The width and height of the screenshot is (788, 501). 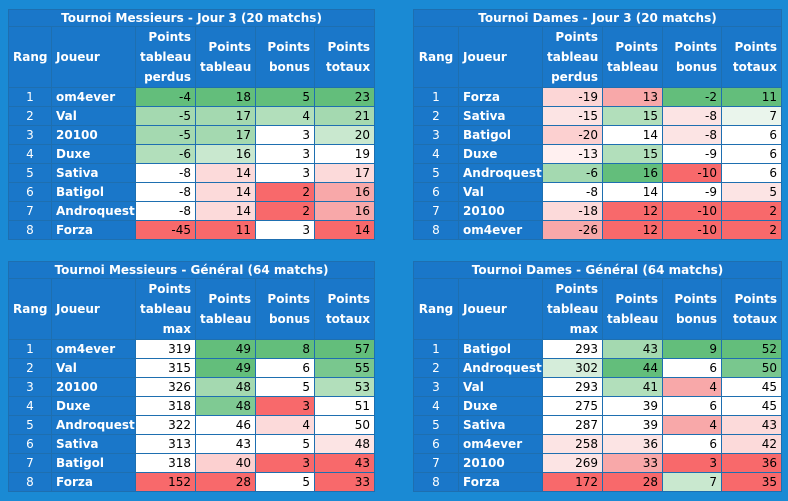 I want to click on table-row: 5 Sativa 287 39 4 43, so click(x=598, y=425).